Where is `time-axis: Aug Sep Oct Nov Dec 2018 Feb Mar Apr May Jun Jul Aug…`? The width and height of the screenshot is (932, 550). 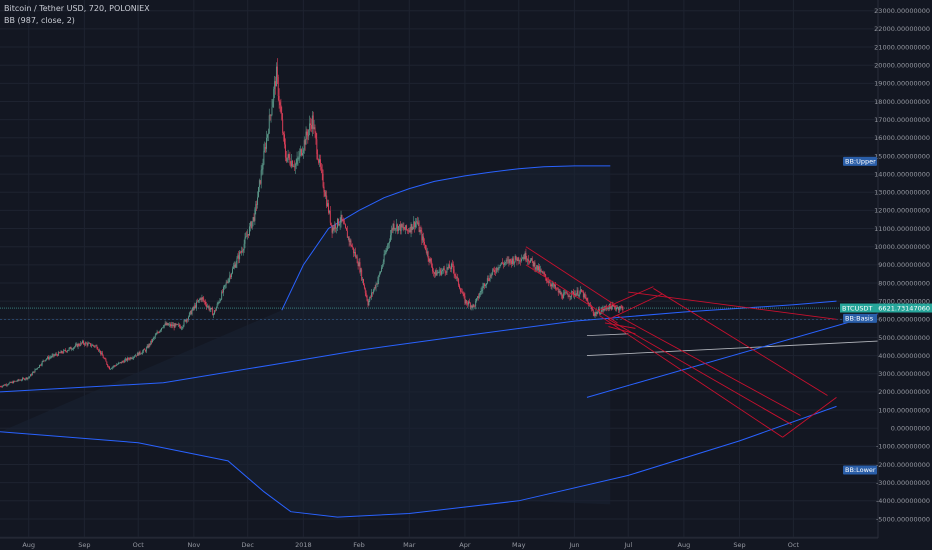
time-axis: Aug Sep Oct Nov Dec 2018 Feb Mar Apr May Jun Jul Aug… is located at coordinates (439, 543).